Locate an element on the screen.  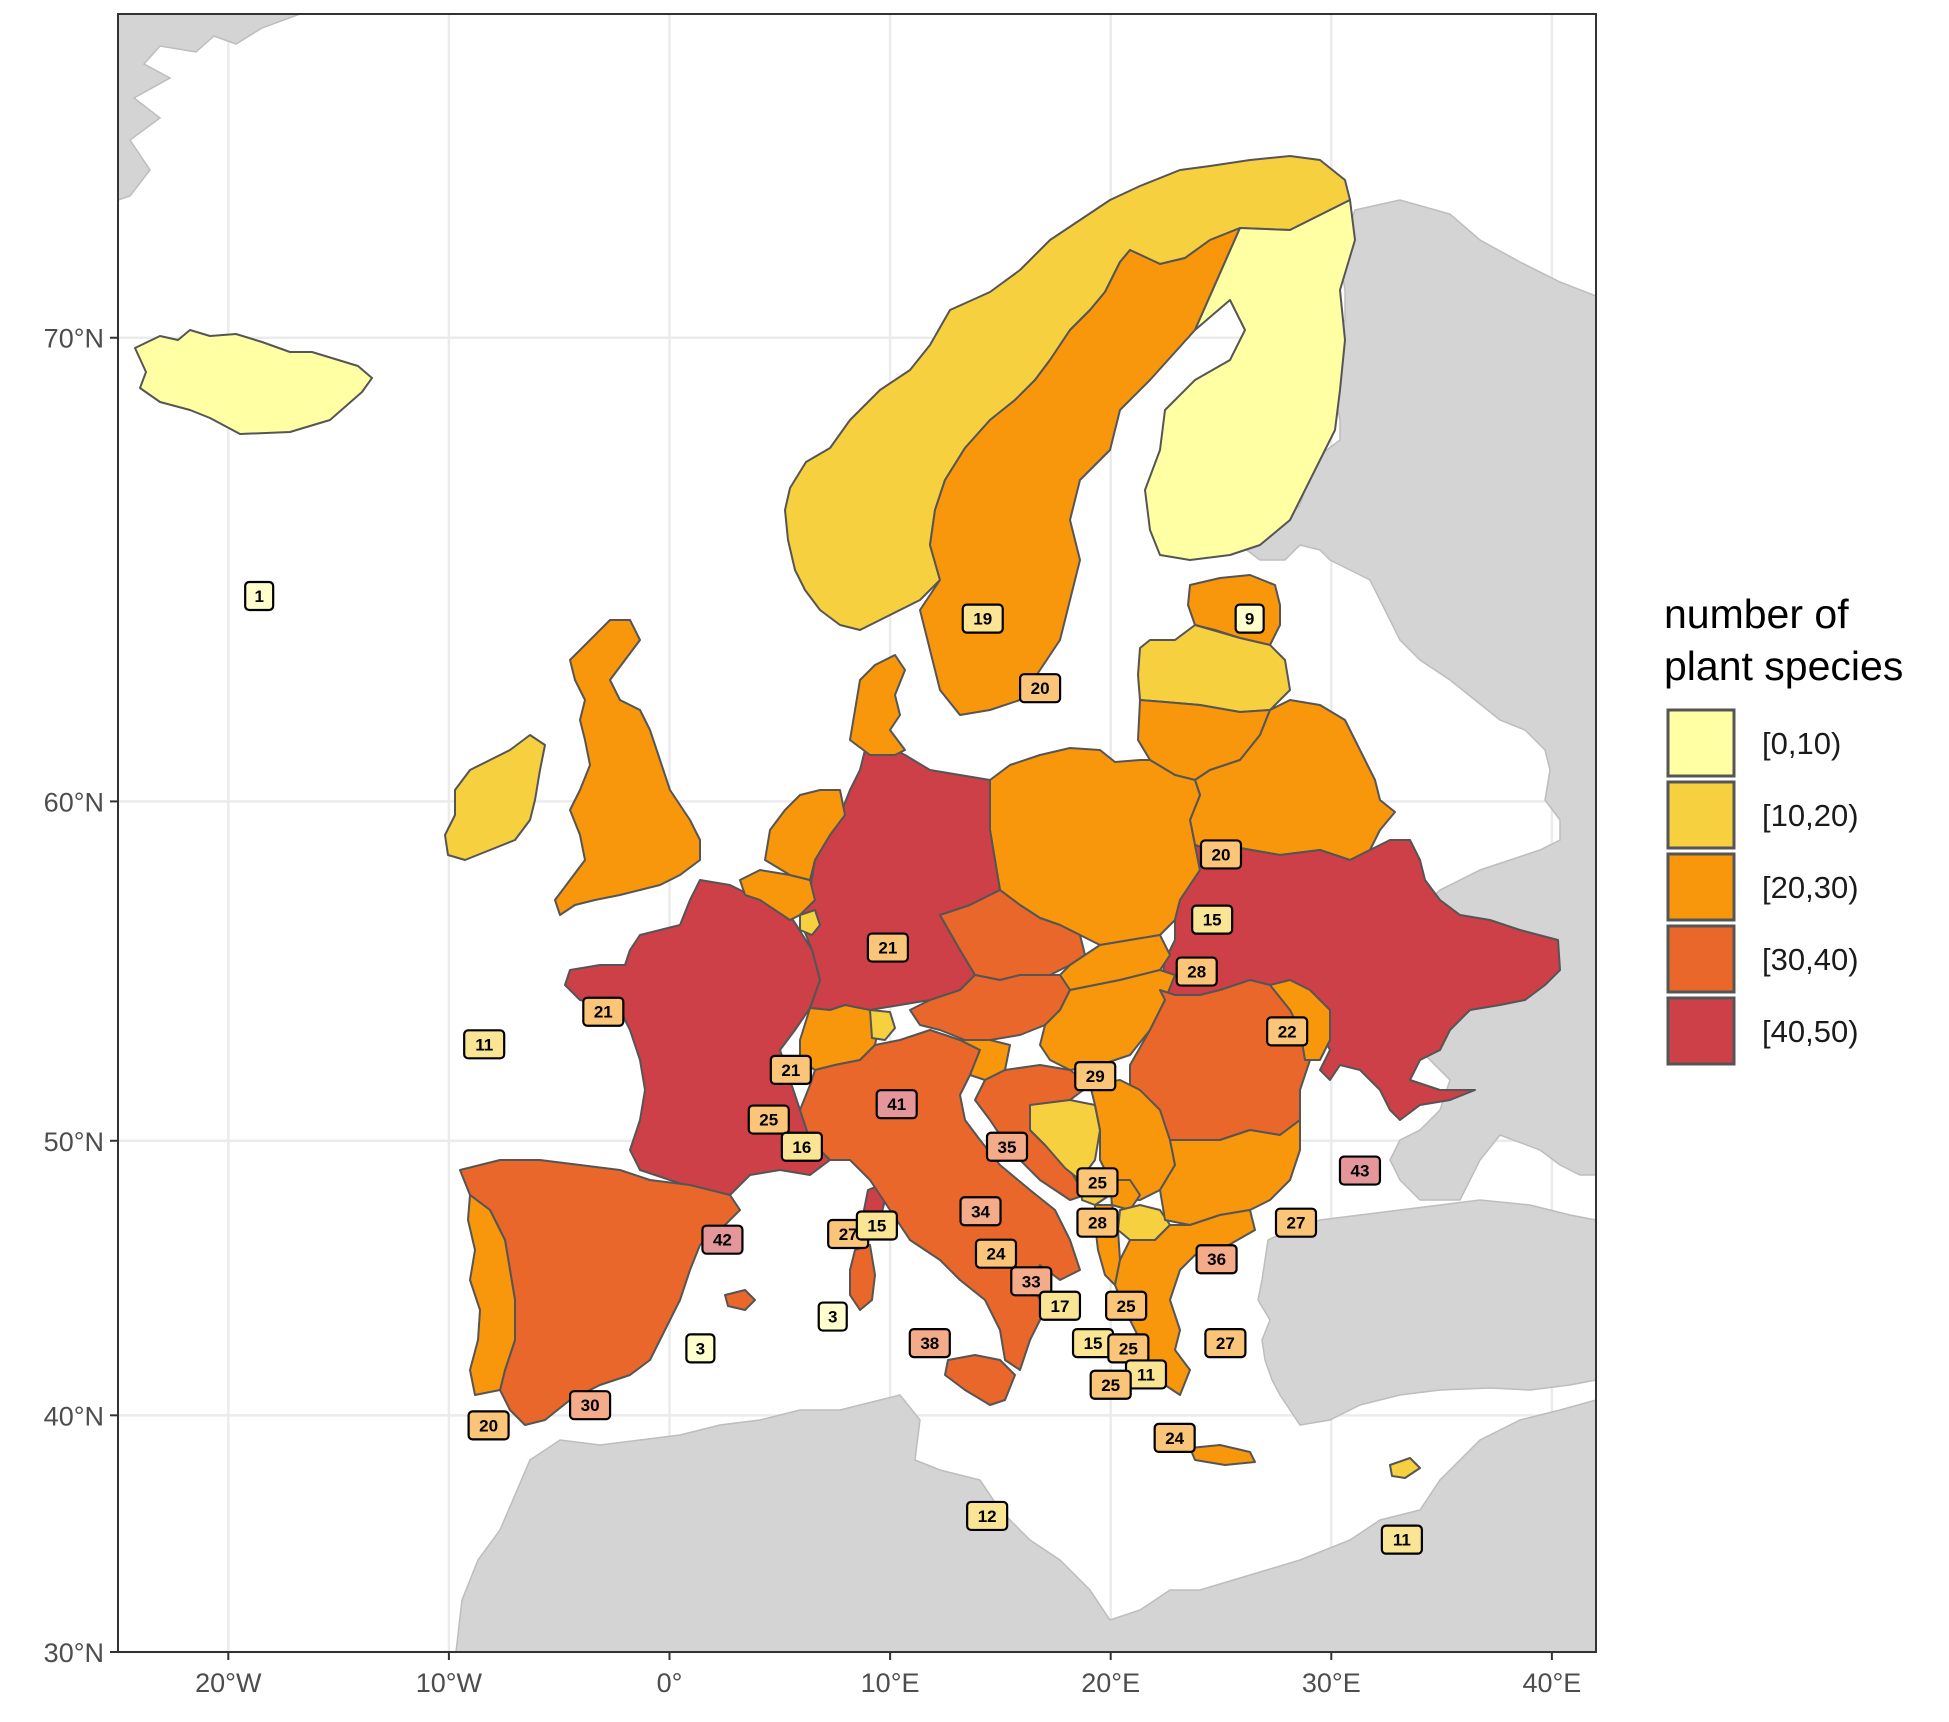
denmark-region is located at coordinates (877, 705).